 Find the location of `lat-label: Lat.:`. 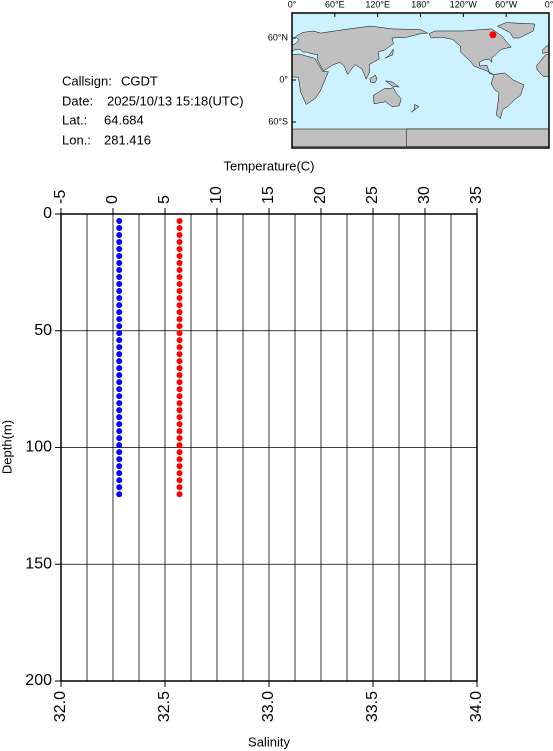

lat-label: Lat.: is located at coordinates (74, 119).